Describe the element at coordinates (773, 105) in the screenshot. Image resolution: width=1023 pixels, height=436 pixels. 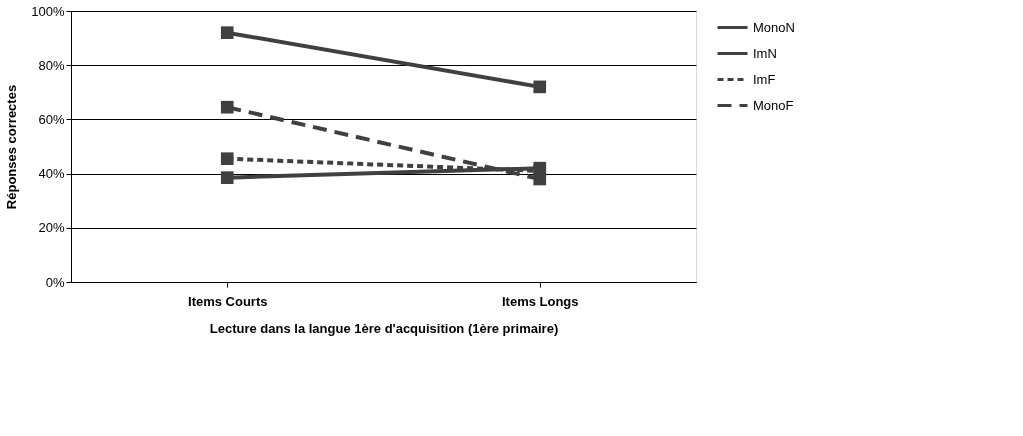
I see `legend-label: MonoF` at that location.